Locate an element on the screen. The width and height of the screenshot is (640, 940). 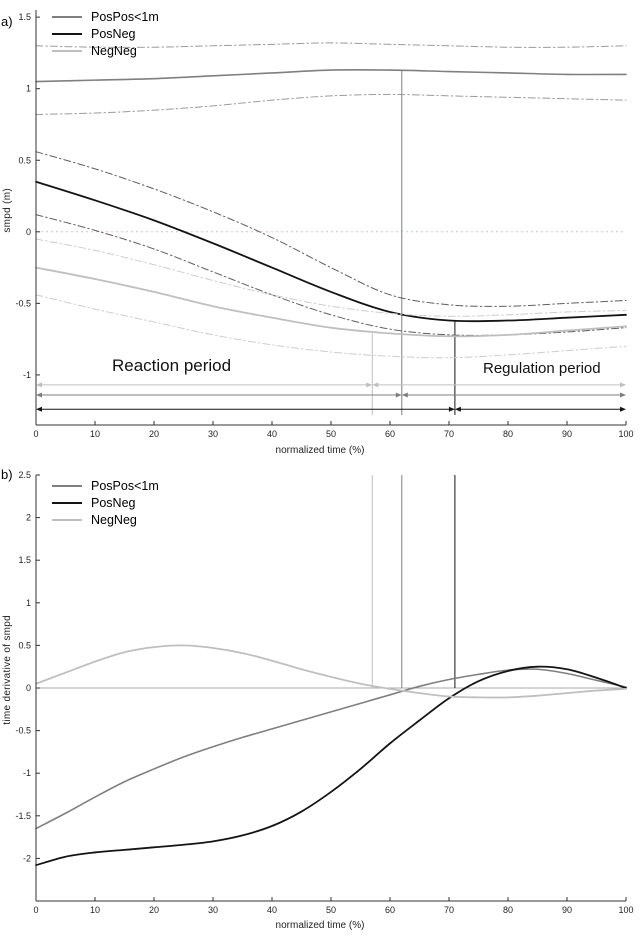
reaction-period-label: Reaction period is located at coordinates (172, 365).